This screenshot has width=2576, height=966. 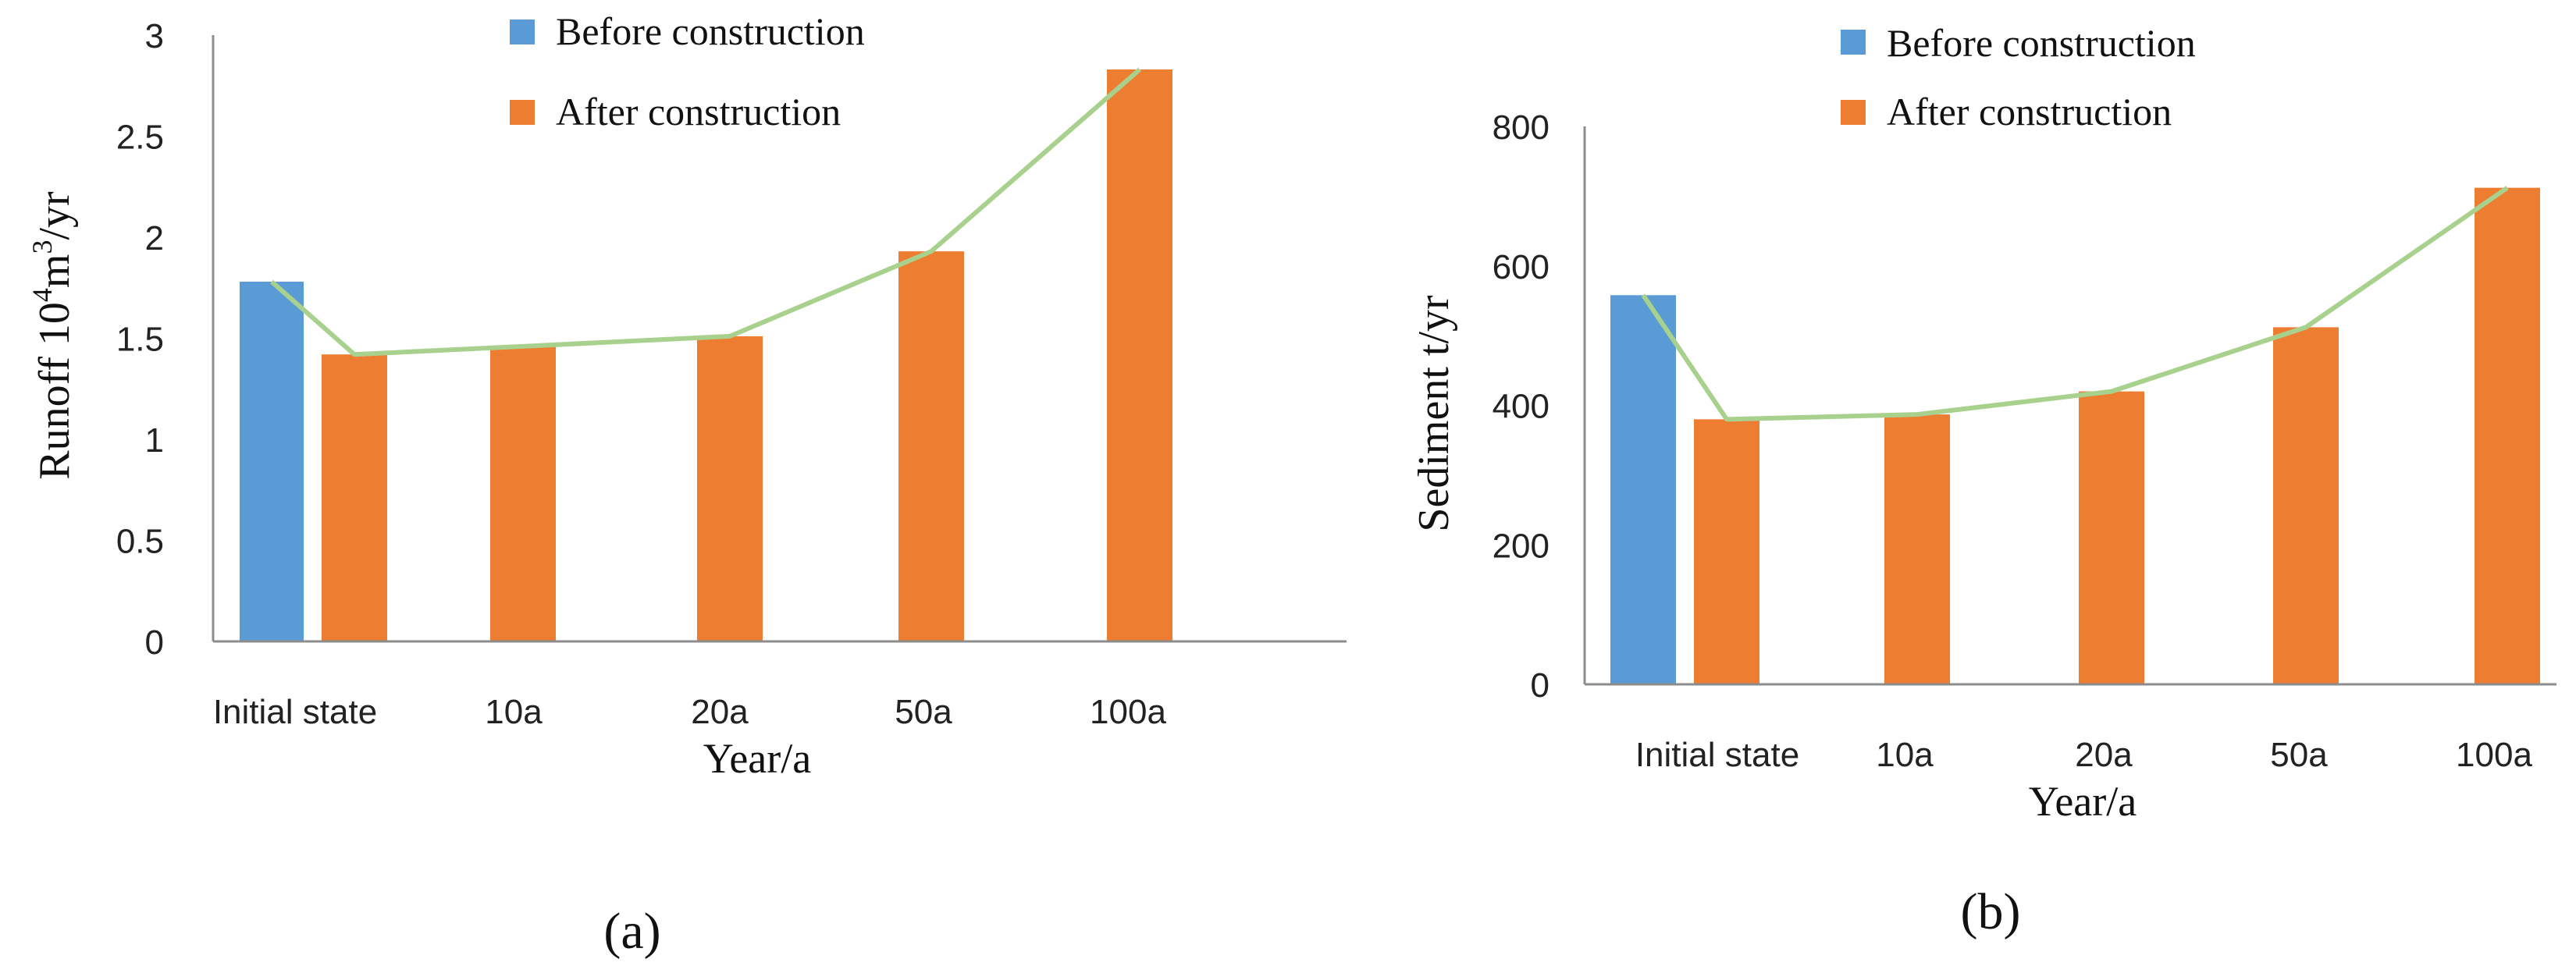 I want to click on chart-a-y-tick-label: 1.5, so click(x=140, y=340).